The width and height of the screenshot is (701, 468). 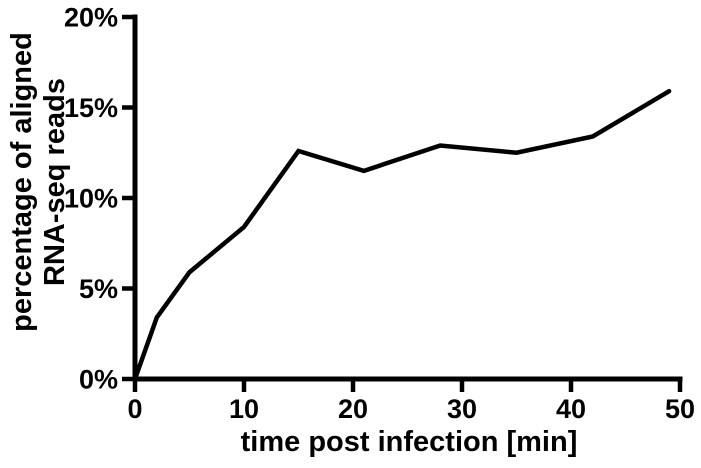 What do you see at coordinates (91, 108) in the screenshot?
I see `y-tick-label: 15%` at bounding box center [91, 108].